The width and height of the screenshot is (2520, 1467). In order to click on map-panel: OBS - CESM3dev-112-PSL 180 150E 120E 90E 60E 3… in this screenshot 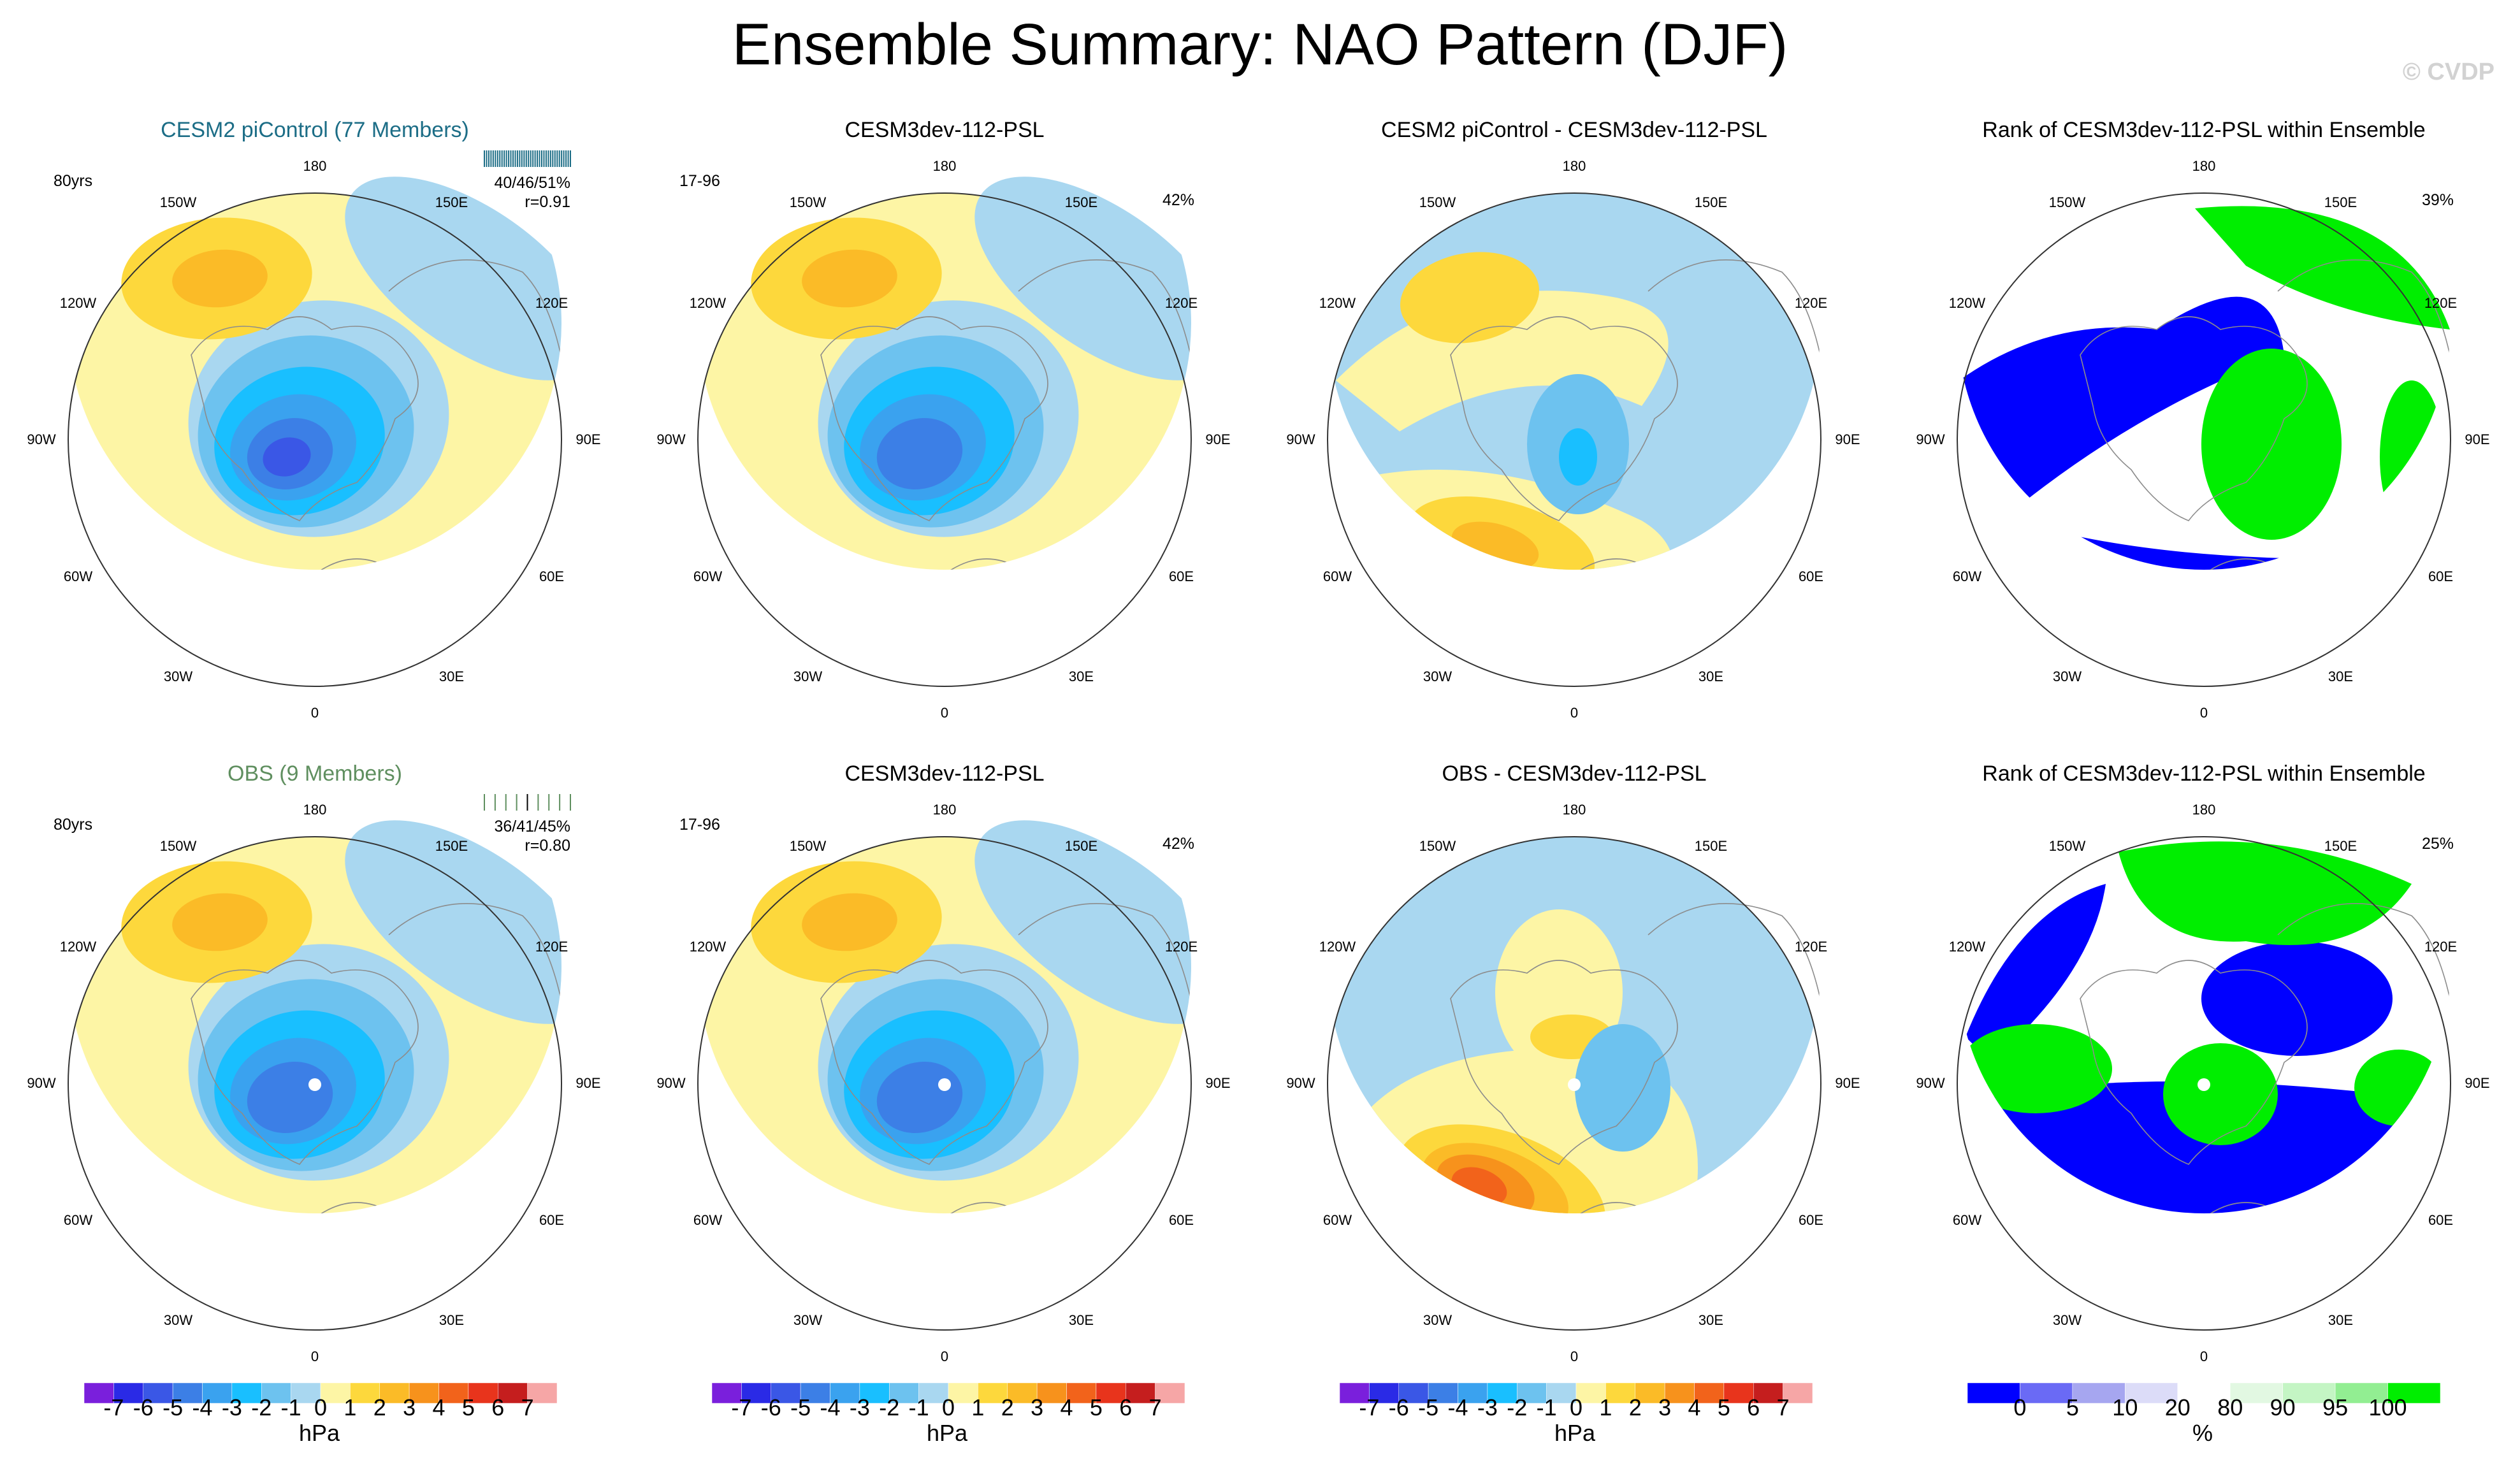, I will do `click(1574, 1080)`.